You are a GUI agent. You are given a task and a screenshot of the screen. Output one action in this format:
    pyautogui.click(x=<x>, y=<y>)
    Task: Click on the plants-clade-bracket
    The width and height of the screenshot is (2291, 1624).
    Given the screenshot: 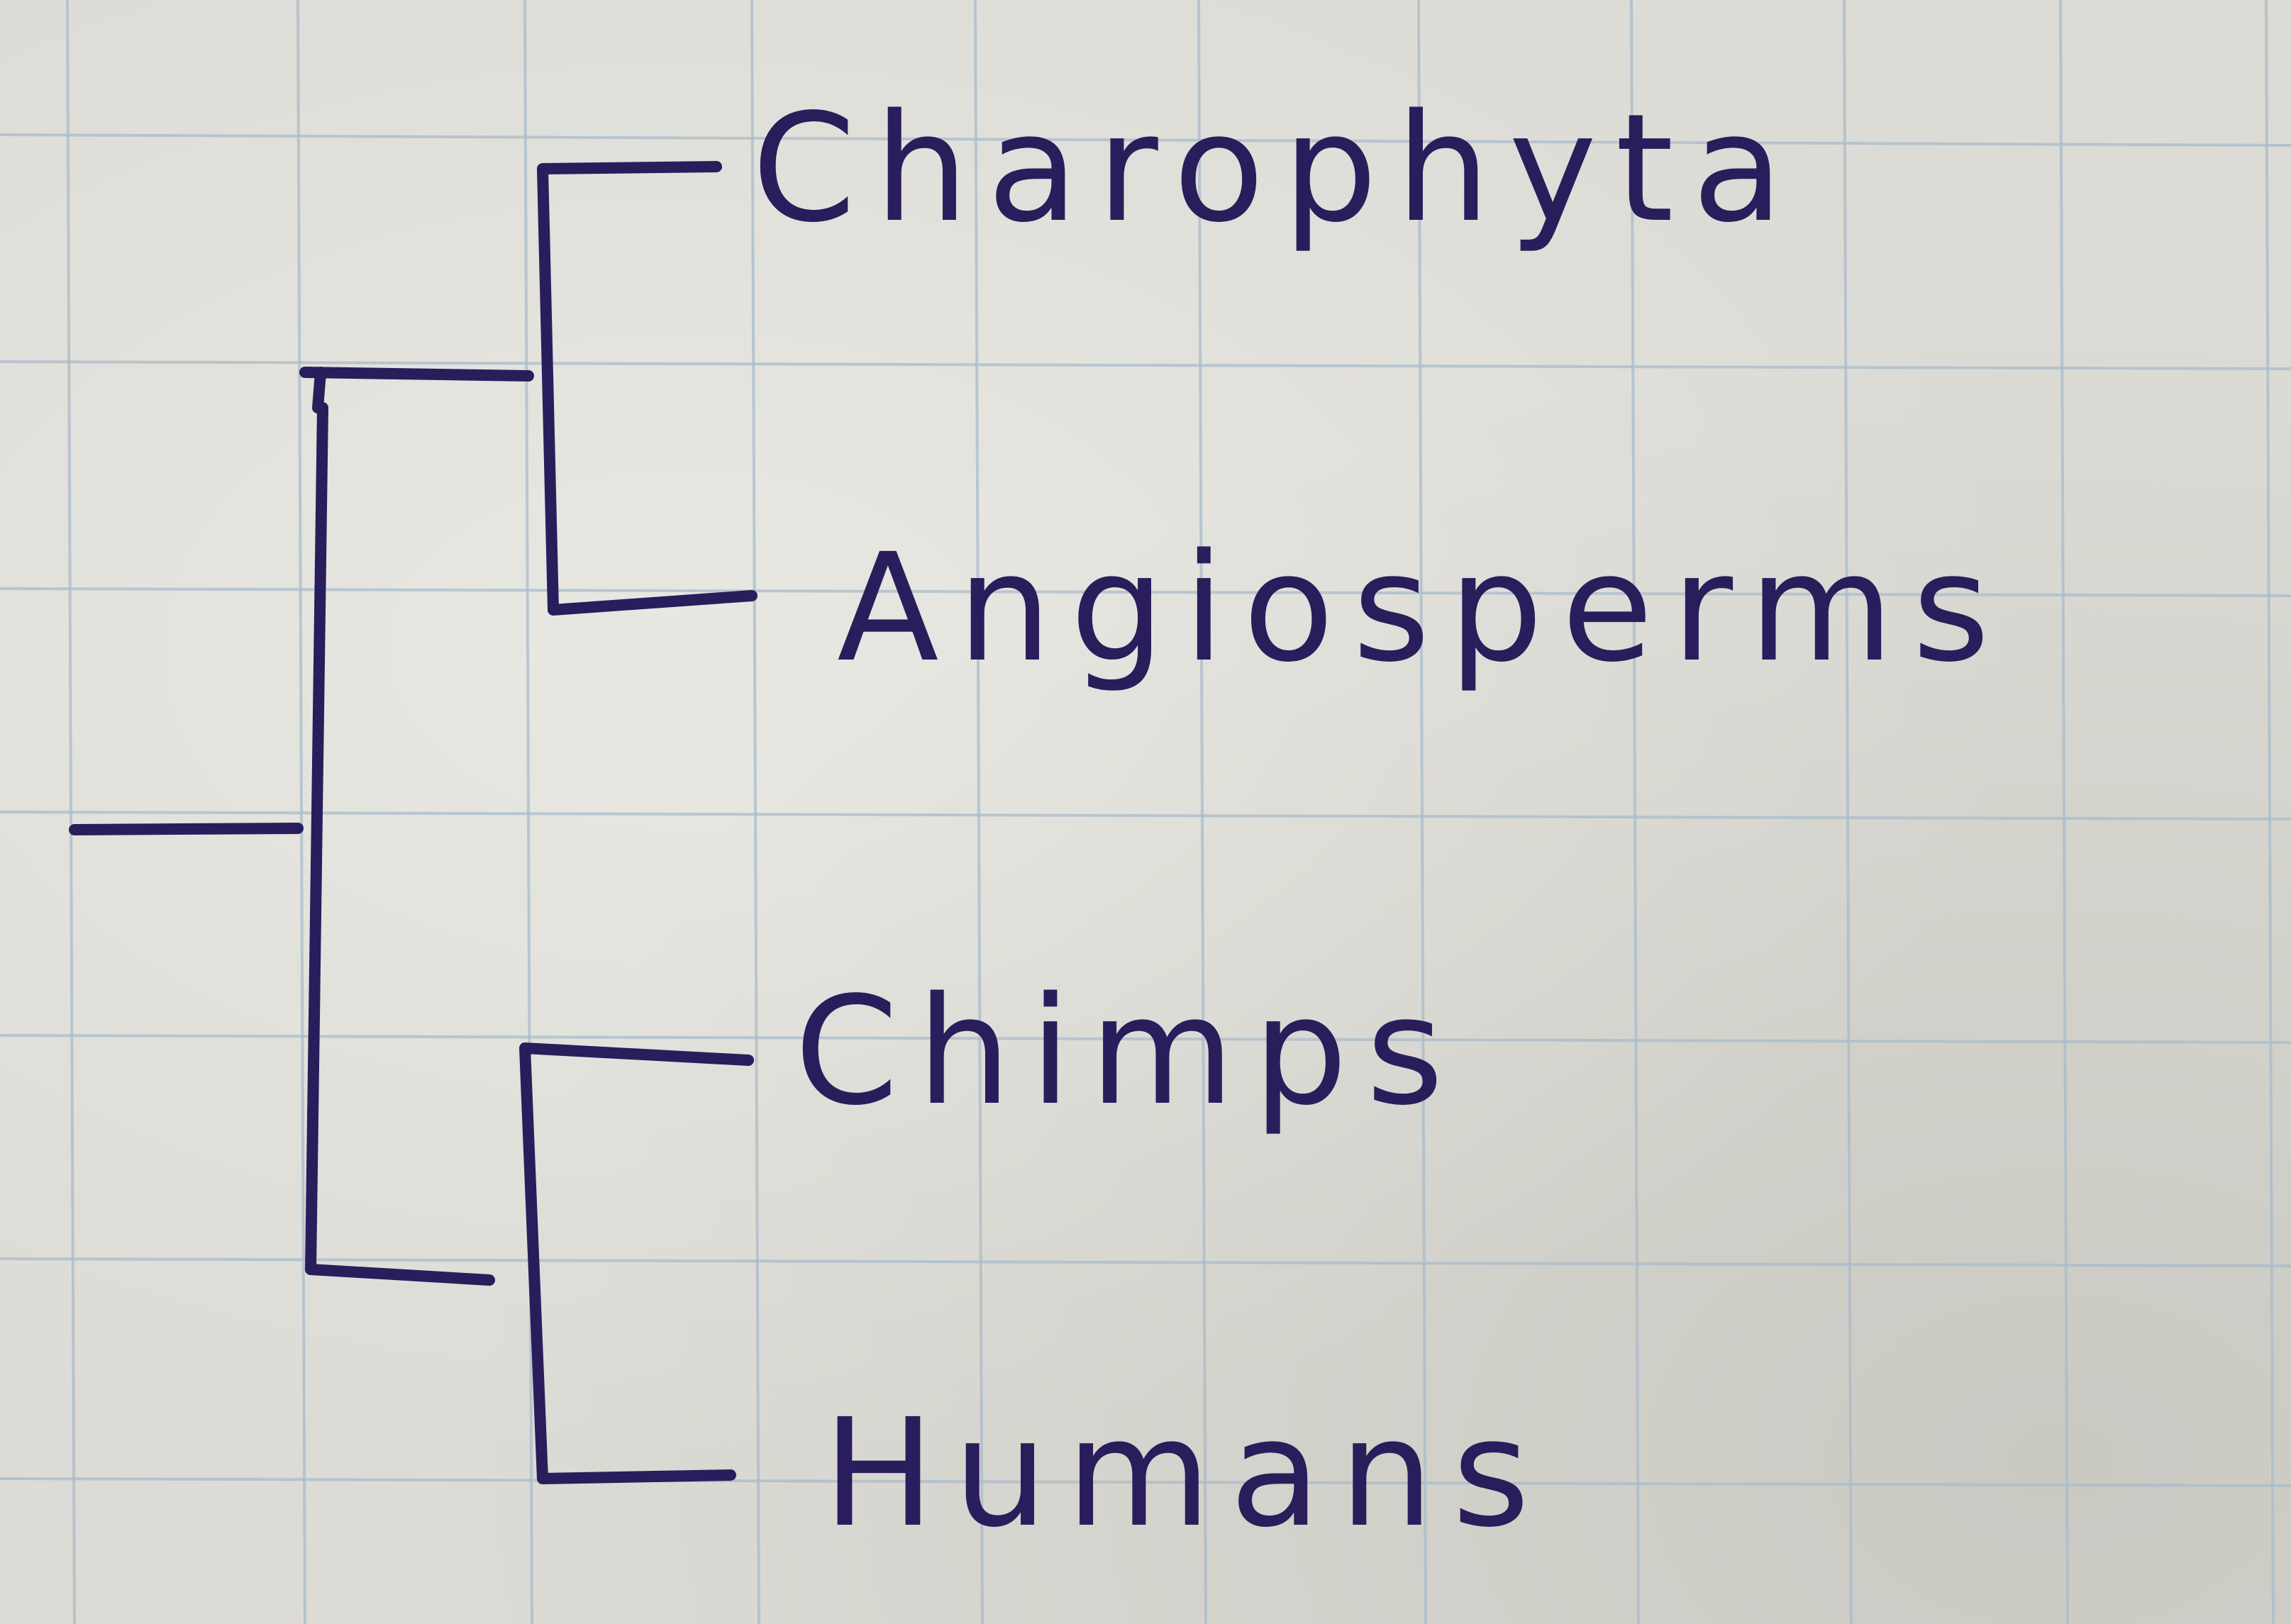 What is the action you would take?
    pyautogui.click(x=647, y=388)
    